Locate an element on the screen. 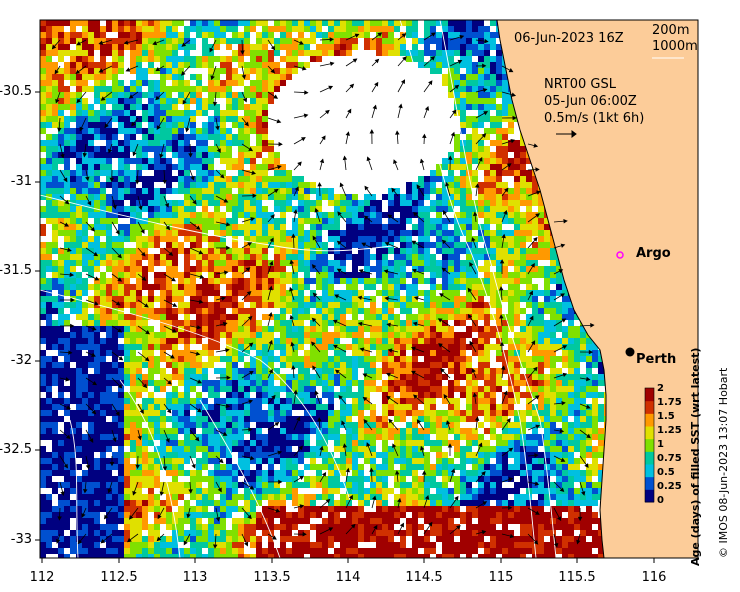 The width and height of the screenshot is (740, 592). colorbar-tick: 0.5 is located at coordinates (666, 472).